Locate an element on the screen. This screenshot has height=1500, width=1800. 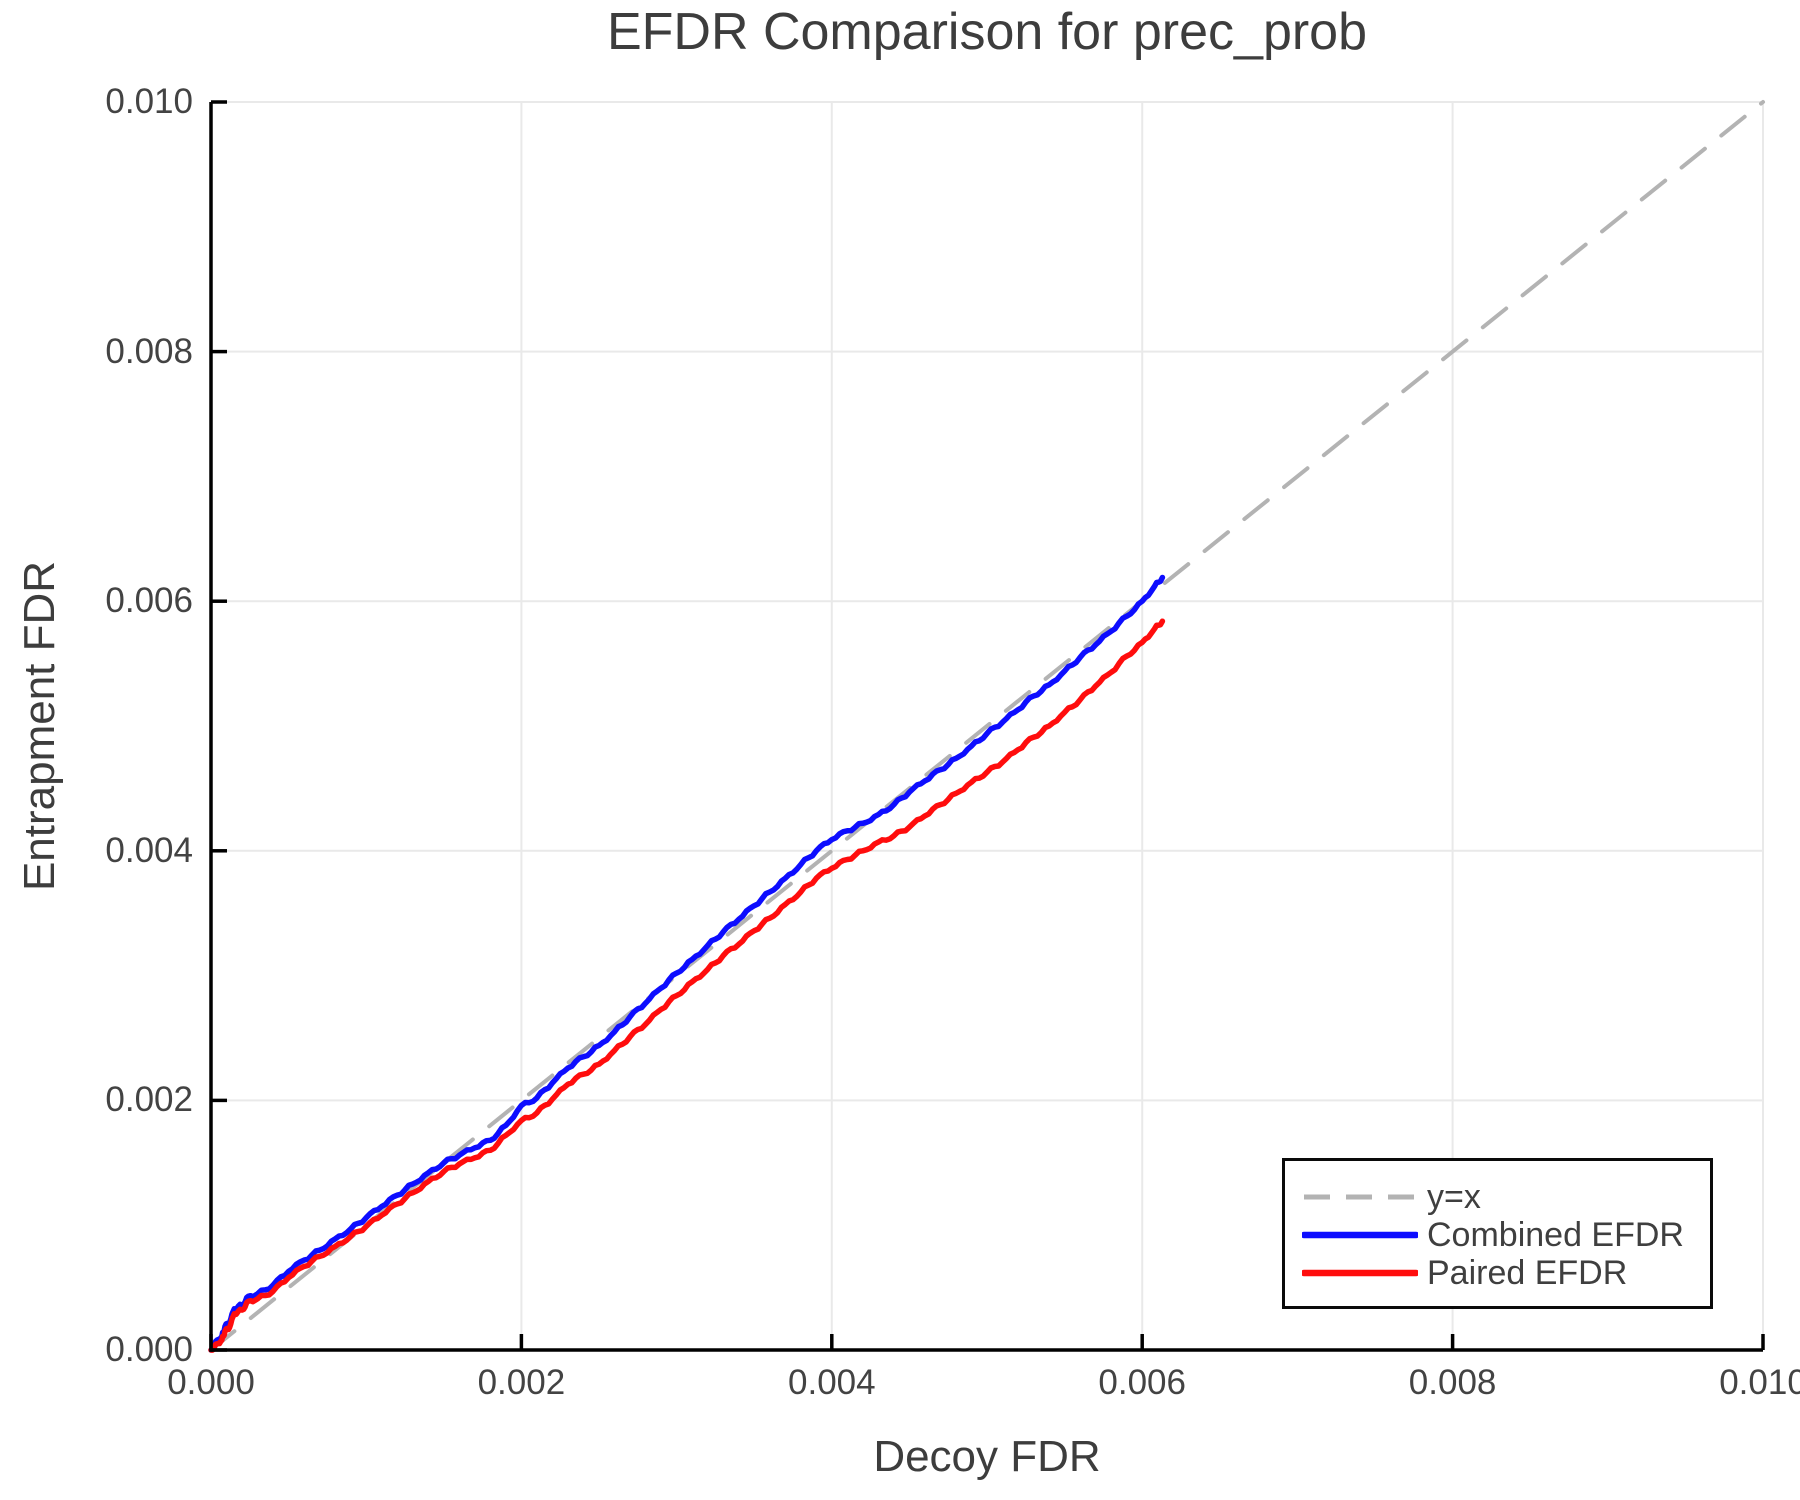
x-tick-label: 0.002 is located at coordinates (521, 1382).